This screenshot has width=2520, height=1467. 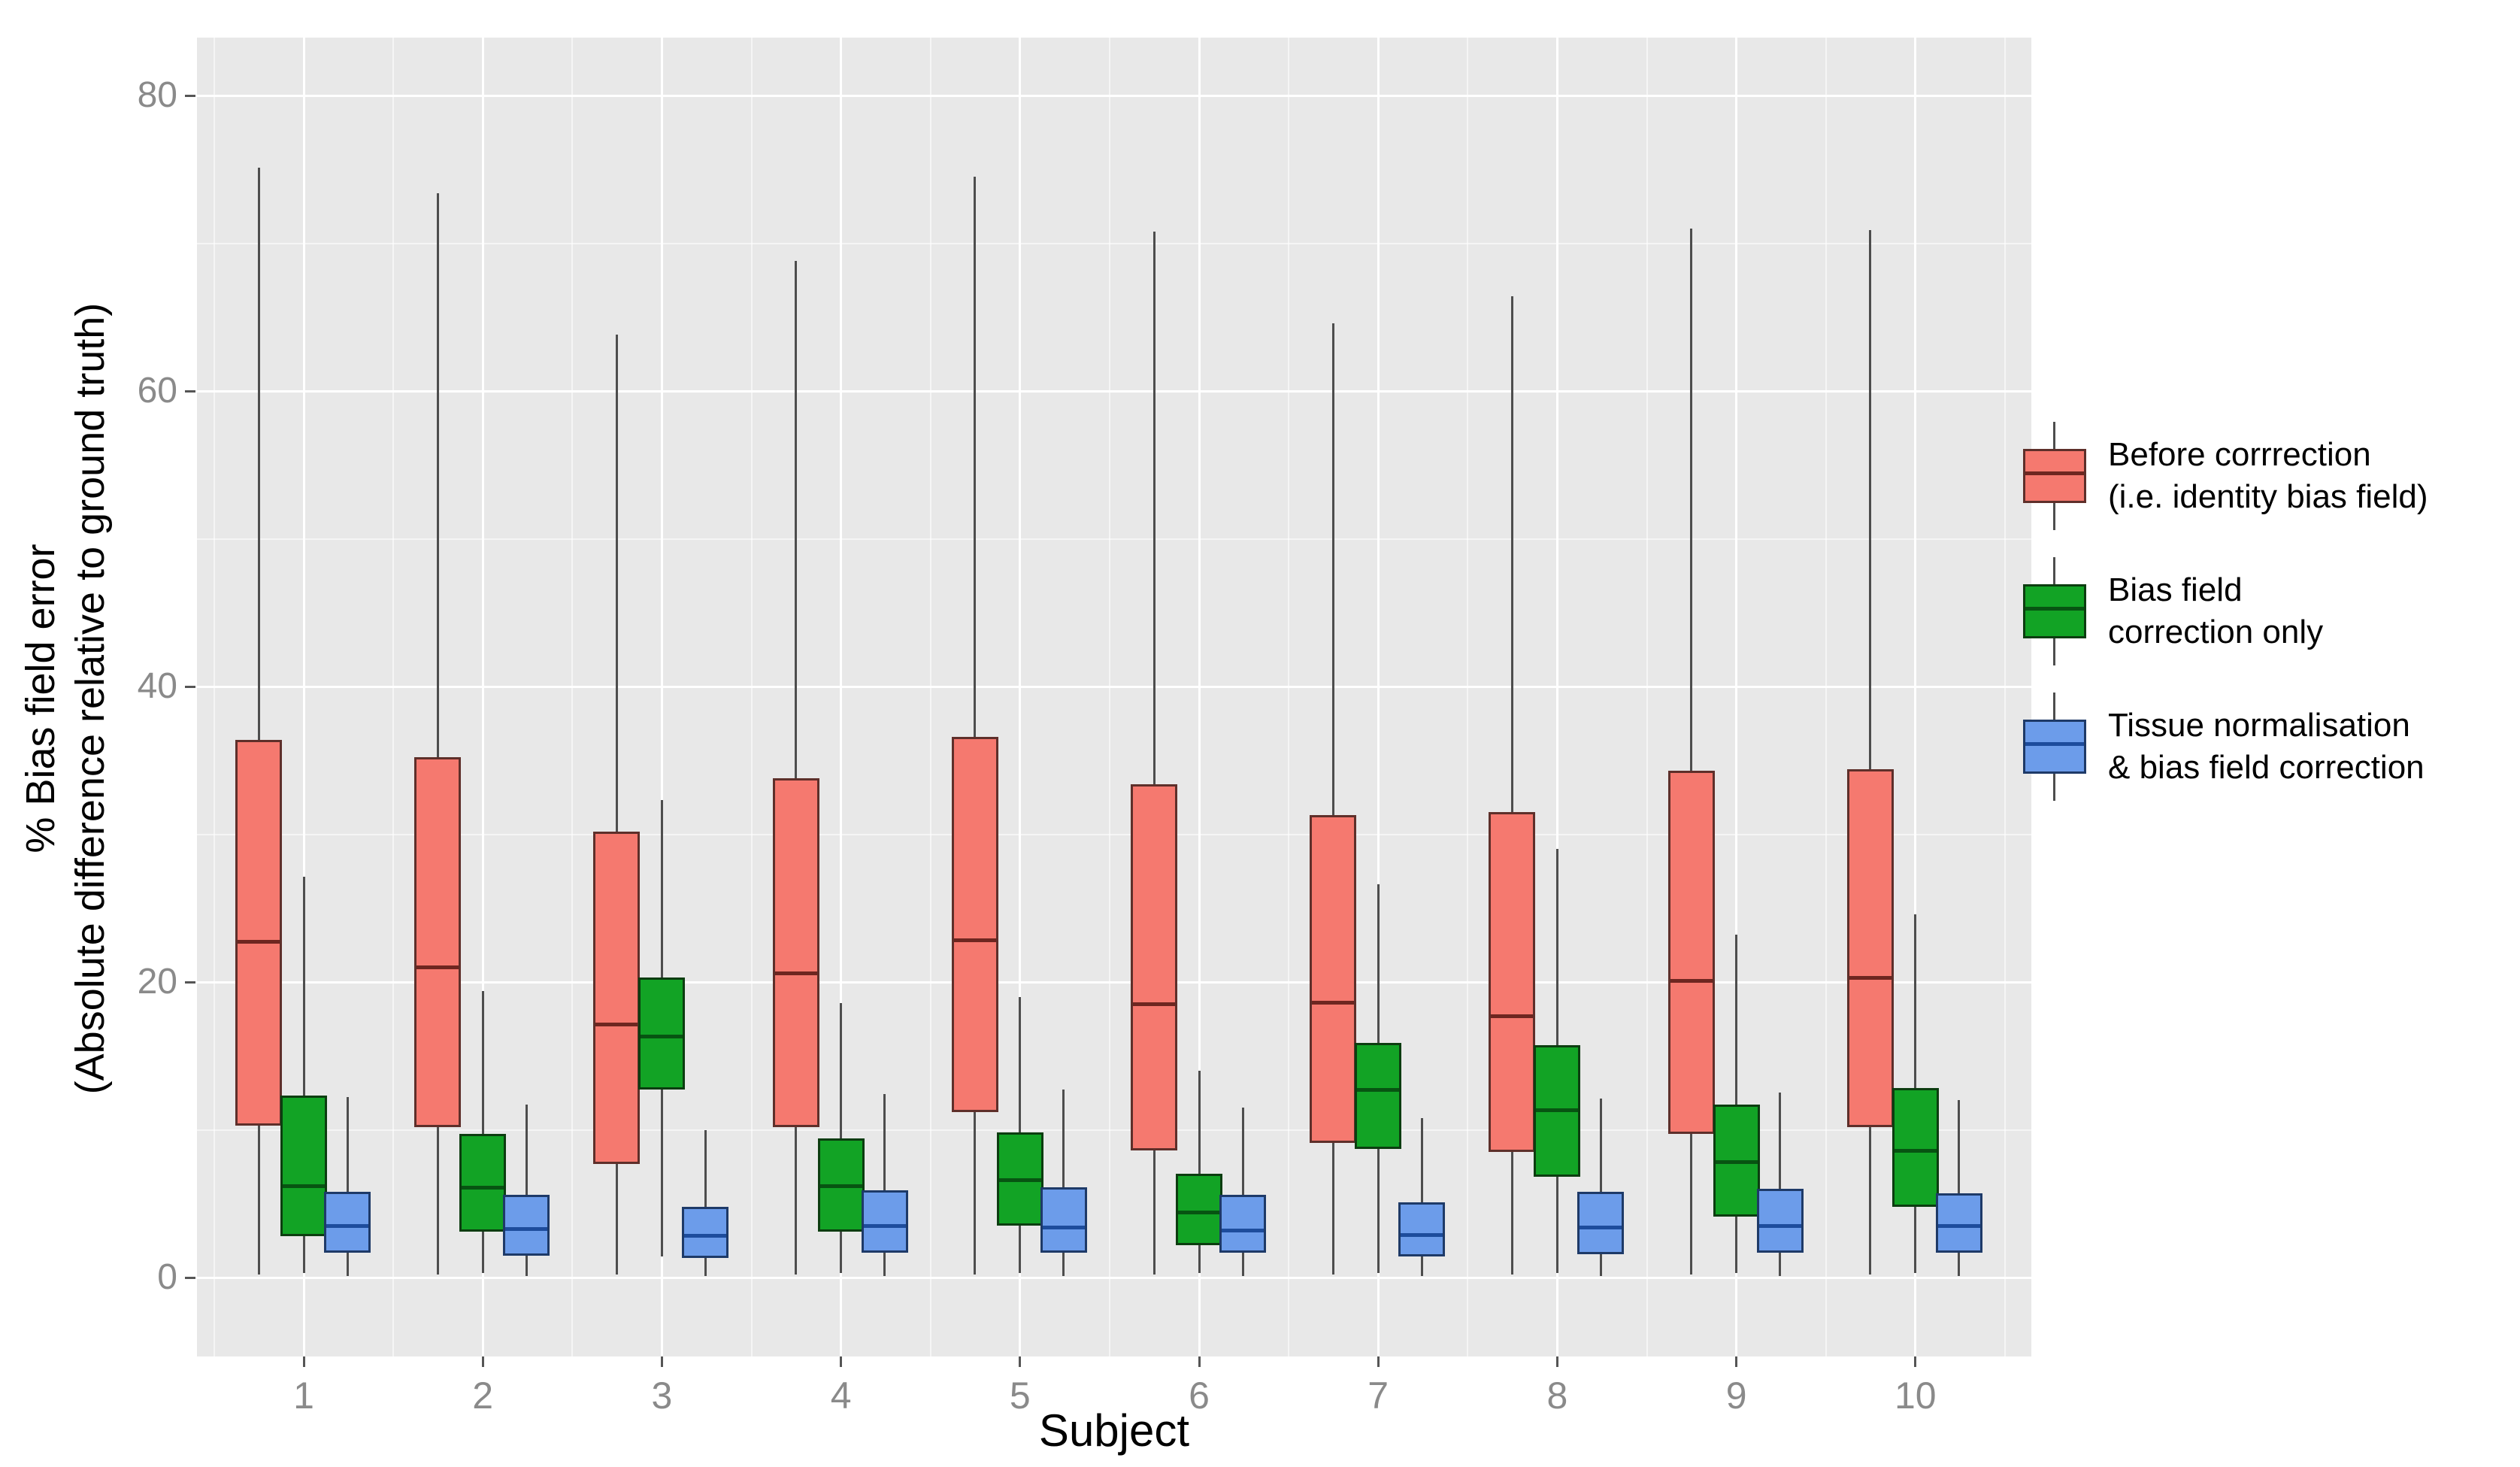 I want to click on y-tick-label-80: 80, so click(x=157, y=95).